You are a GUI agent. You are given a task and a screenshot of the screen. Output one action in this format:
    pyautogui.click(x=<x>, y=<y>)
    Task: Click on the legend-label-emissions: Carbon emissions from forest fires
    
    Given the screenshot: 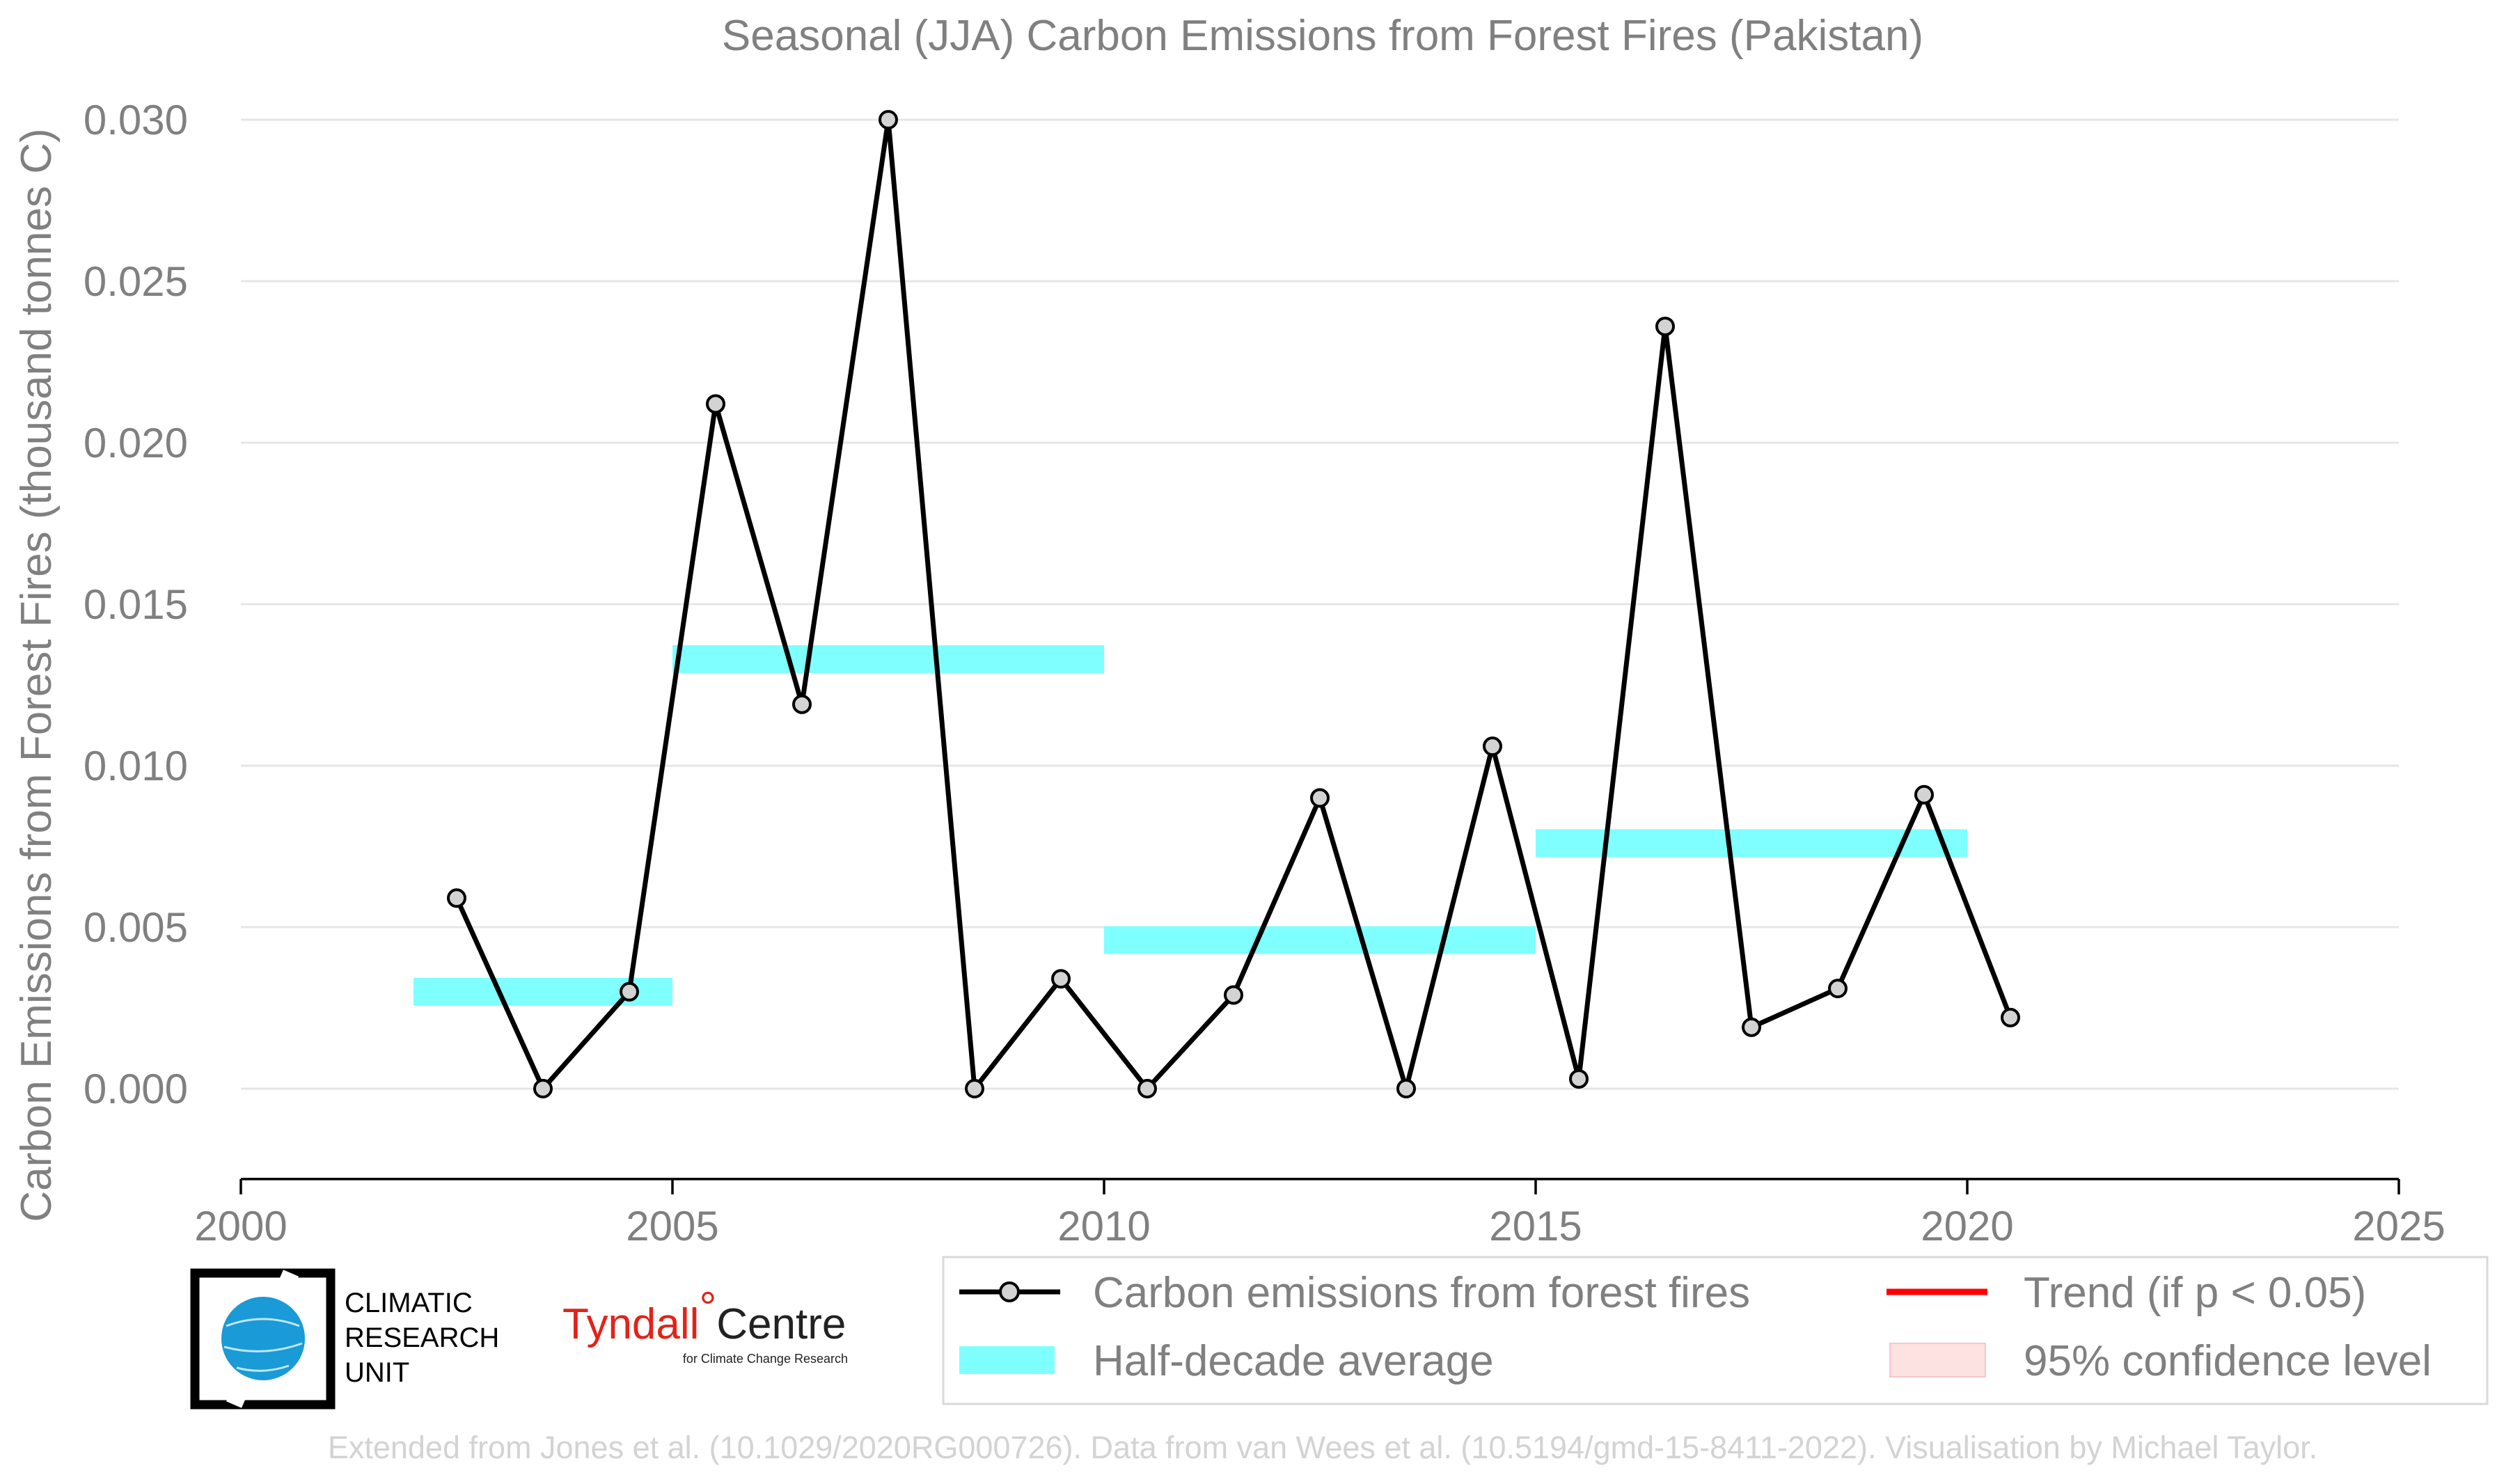 What is the action you would take?
    pyautogui.click(x=1421, y=1293)
    